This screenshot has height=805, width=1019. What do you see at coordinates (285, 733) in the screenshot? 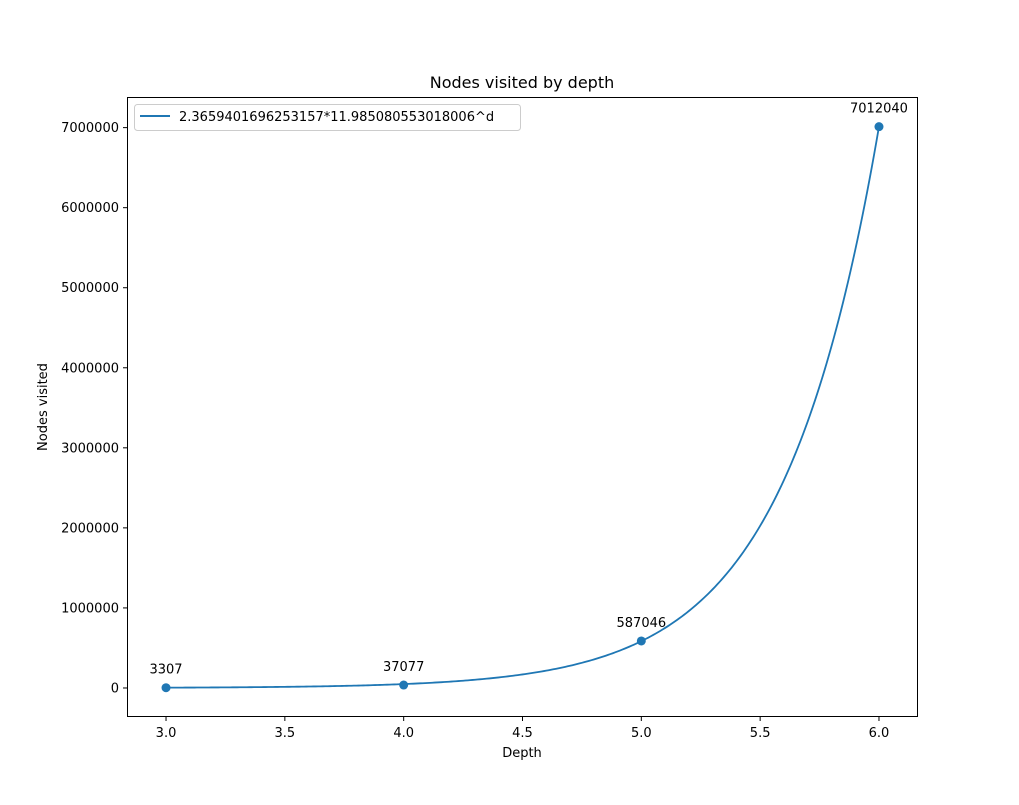
I see `x-tick-label: 3.5` at bounding box center [285, 733].